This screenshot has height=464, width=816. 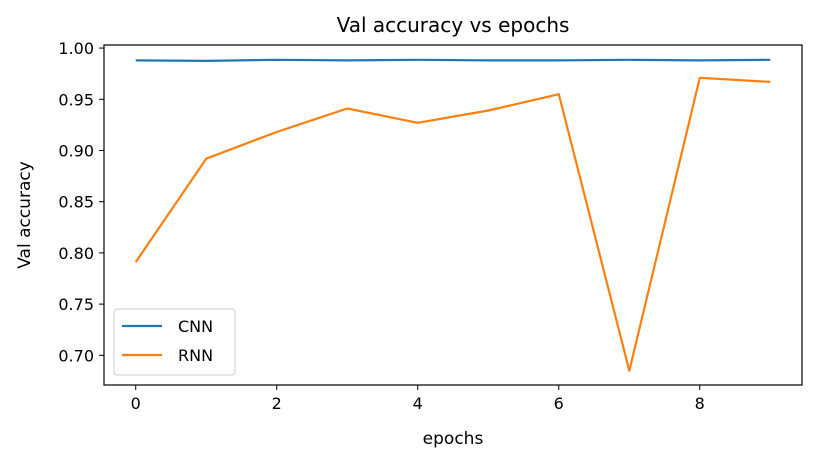 What do you see at coordinates (76, 202) in the screenshot?
I see `y-tick-label: 0.85` at bounding box center [76, 202].